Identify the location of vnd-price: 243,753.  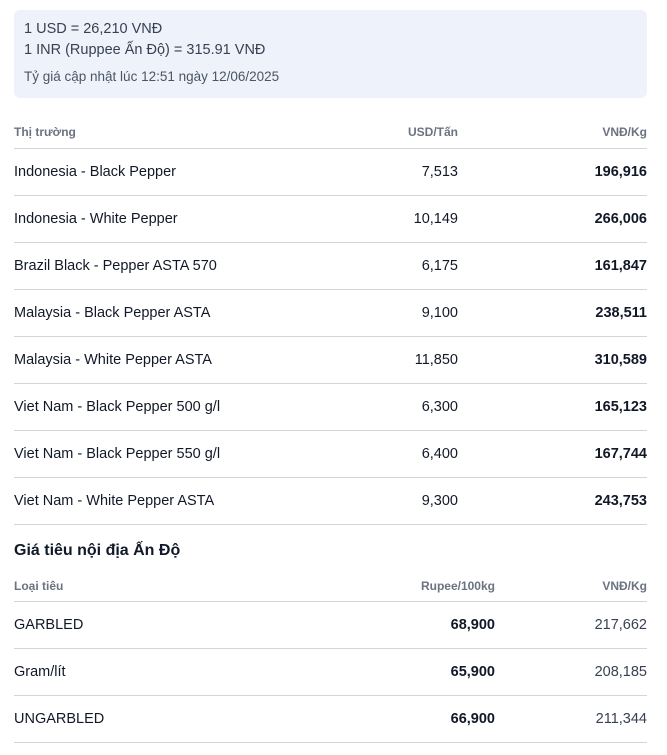
(620, 501).